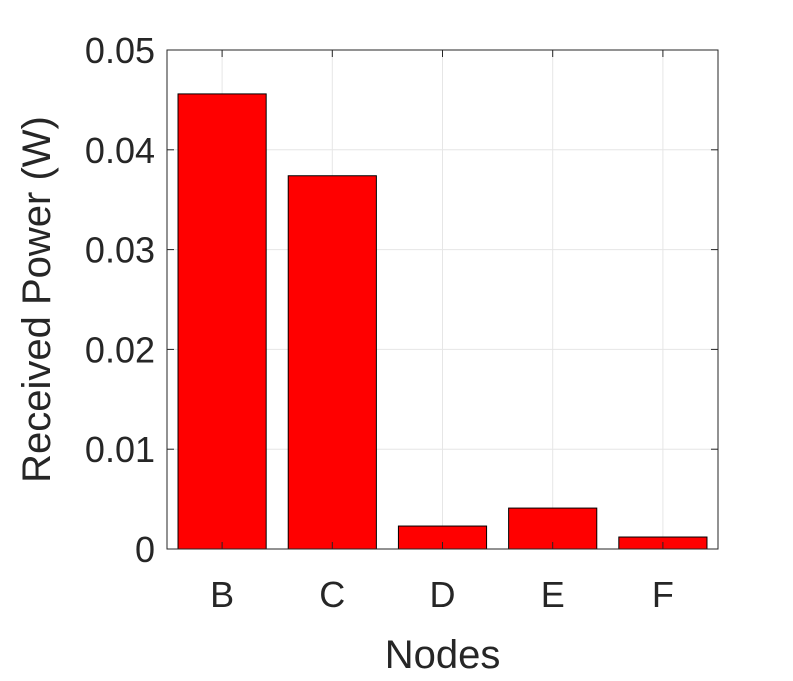 Image resolution: width=793 pixels, height=681 pixels. Describe the element at coordinates (222, 321) in the screenshot. I see `bar-B` at that location.